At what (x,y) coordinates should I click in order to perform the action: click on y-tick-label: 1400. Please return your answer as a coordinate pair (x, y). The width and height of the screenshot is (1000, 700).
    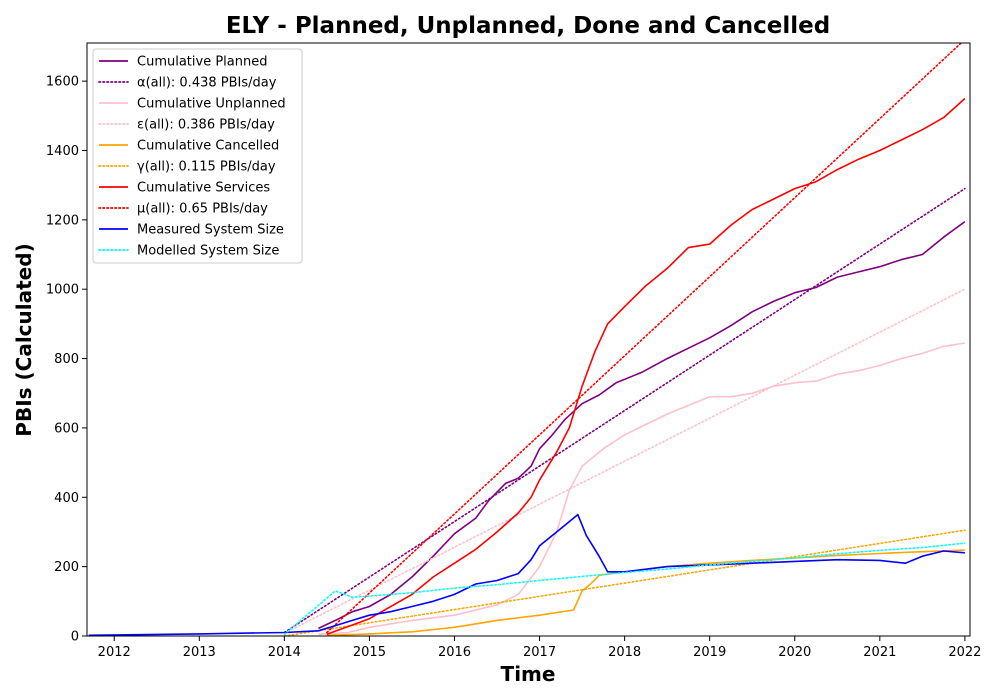
    Looking at the image, I should click on (62, 151).